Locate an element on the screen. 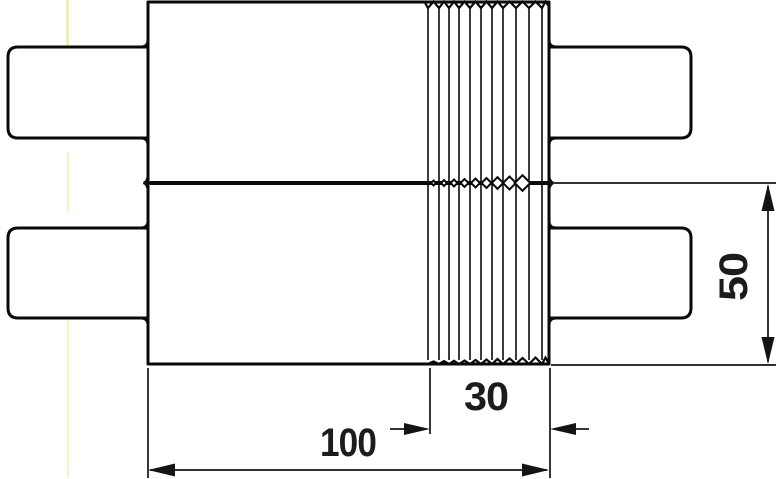 This screenshot has width=776, height=479. arrow-up-icon is located at coordinates (768, 197).